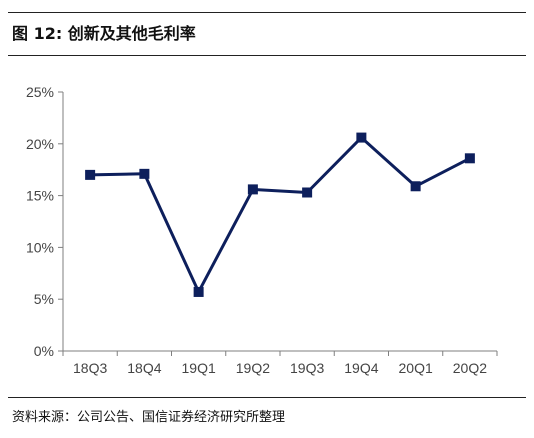  Describe the element at coordinates (104, 33) in the screenshot. I see `figure-title: 图 12: 创新及其他毛利率` at that location.